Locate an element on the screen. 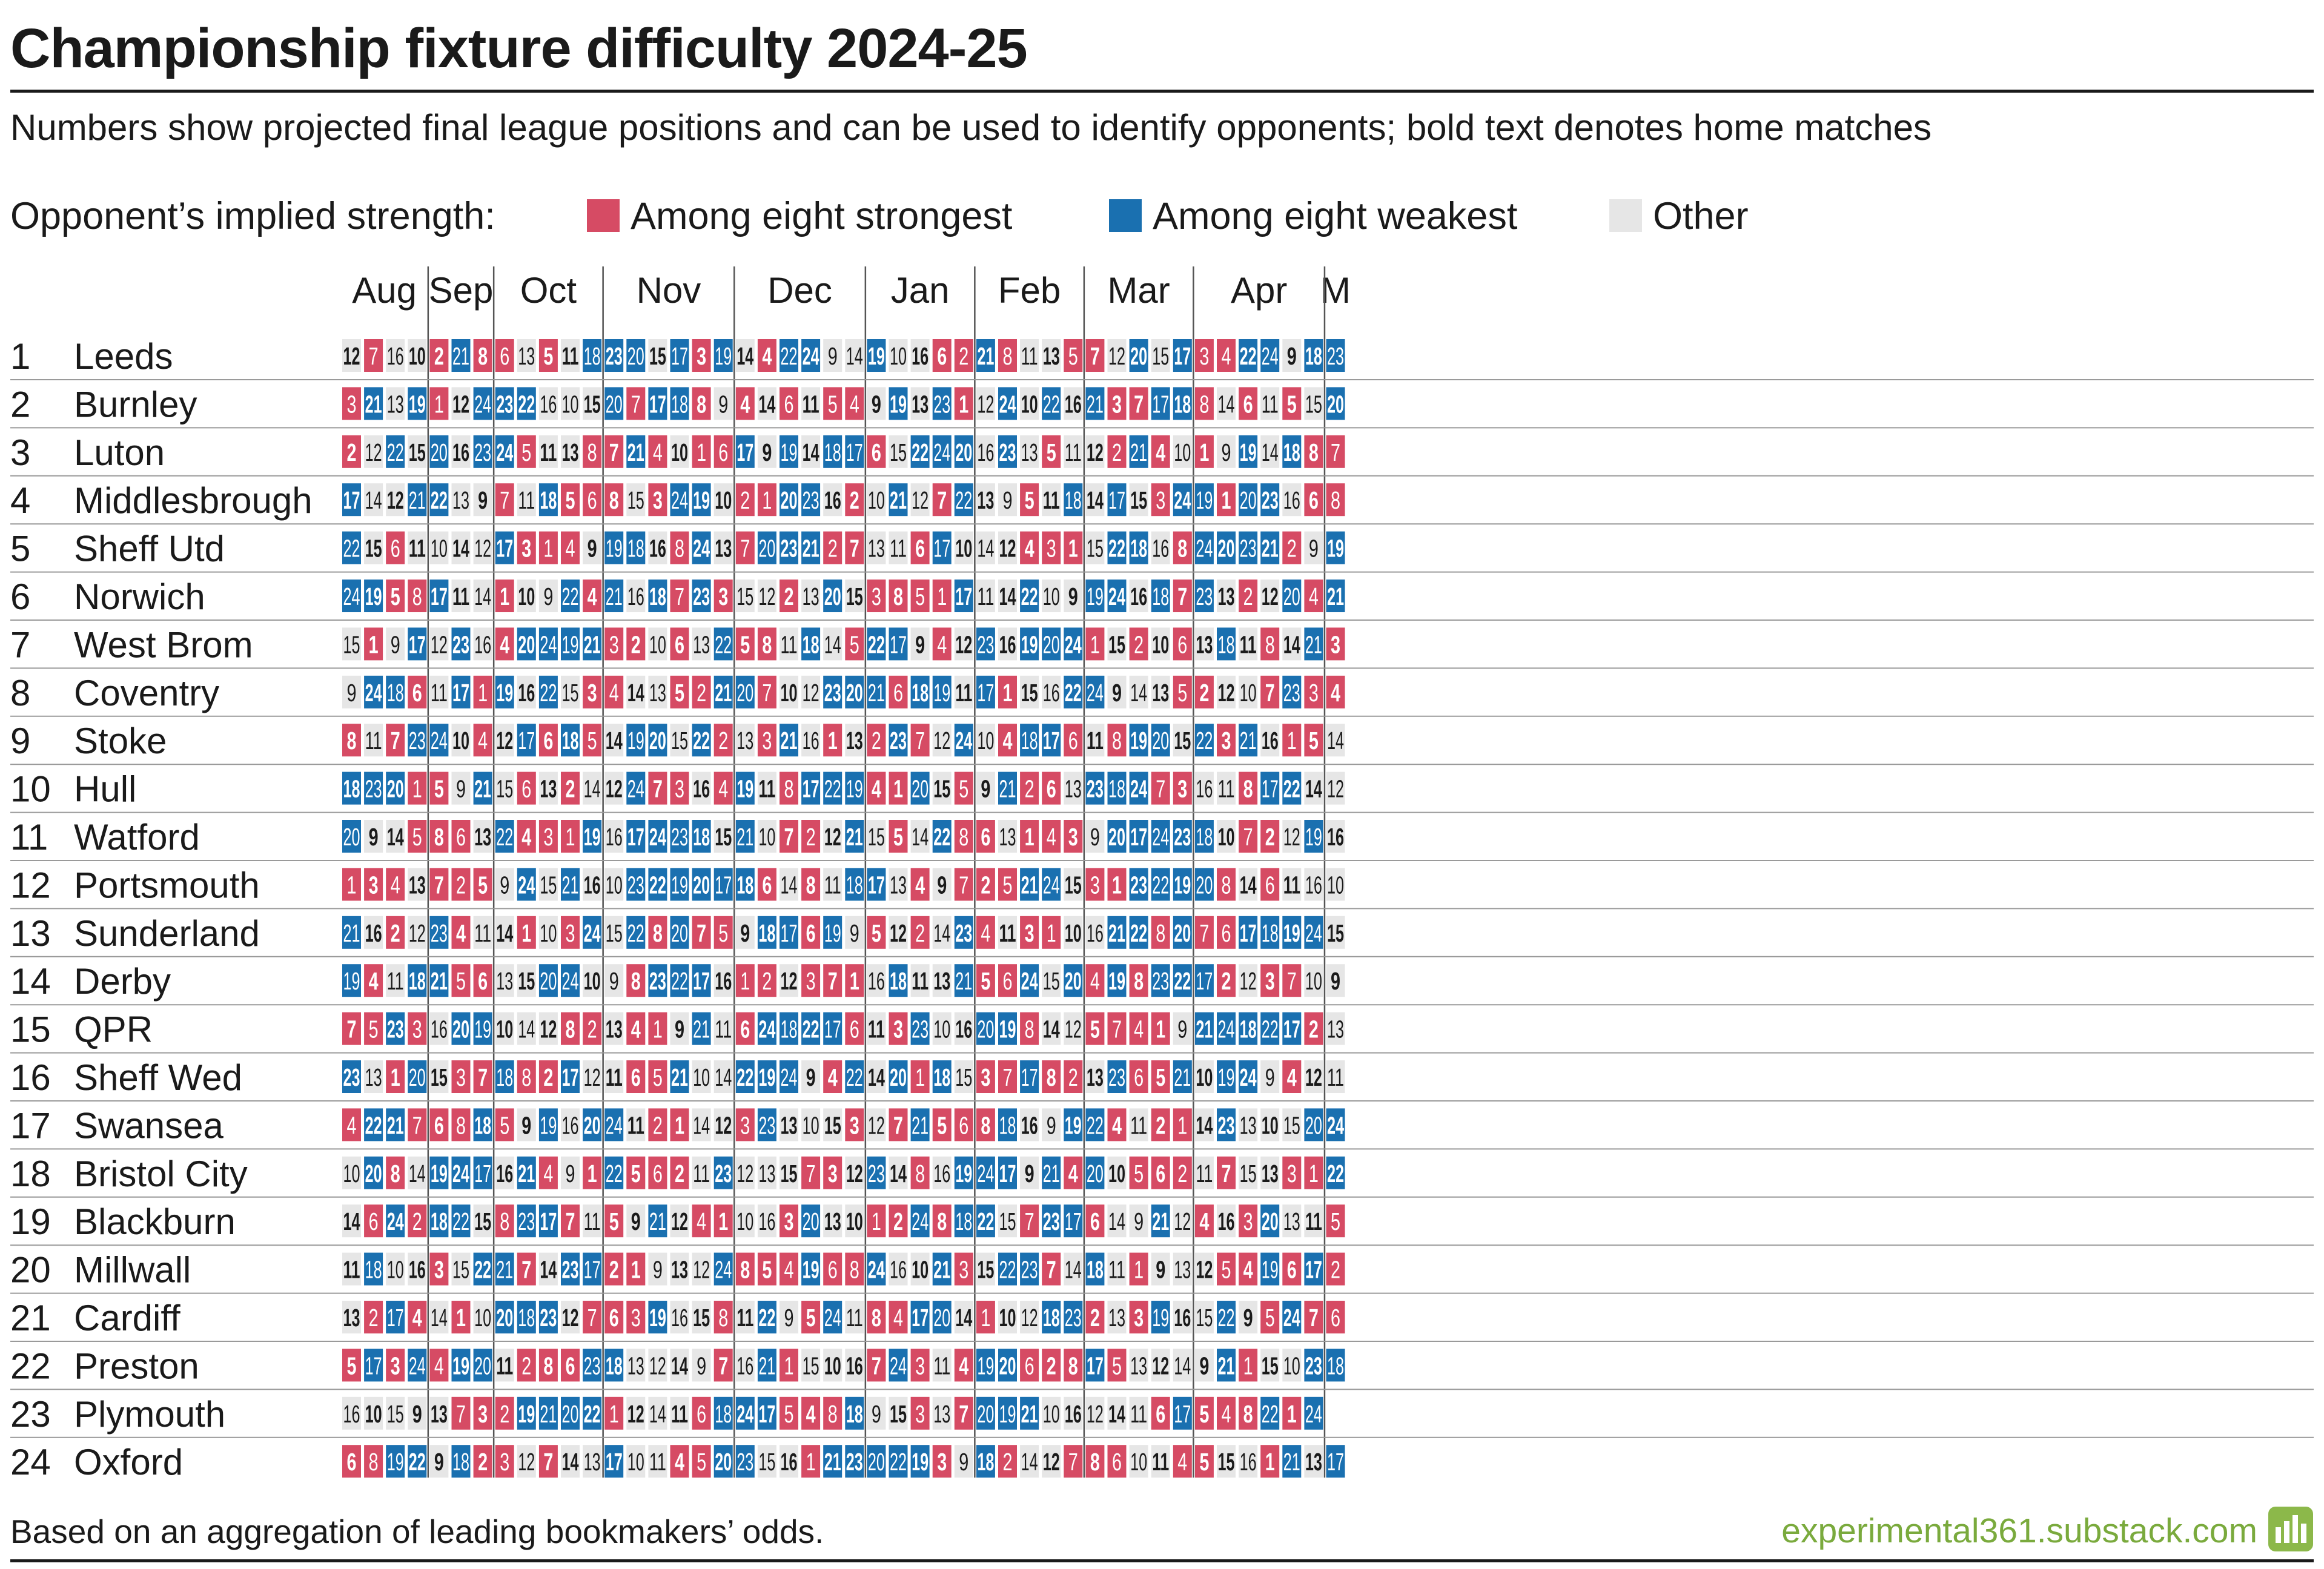 This screenshot has height=1569, width=2324. month-label-sep: Sep is located at coordinates (461, 290).